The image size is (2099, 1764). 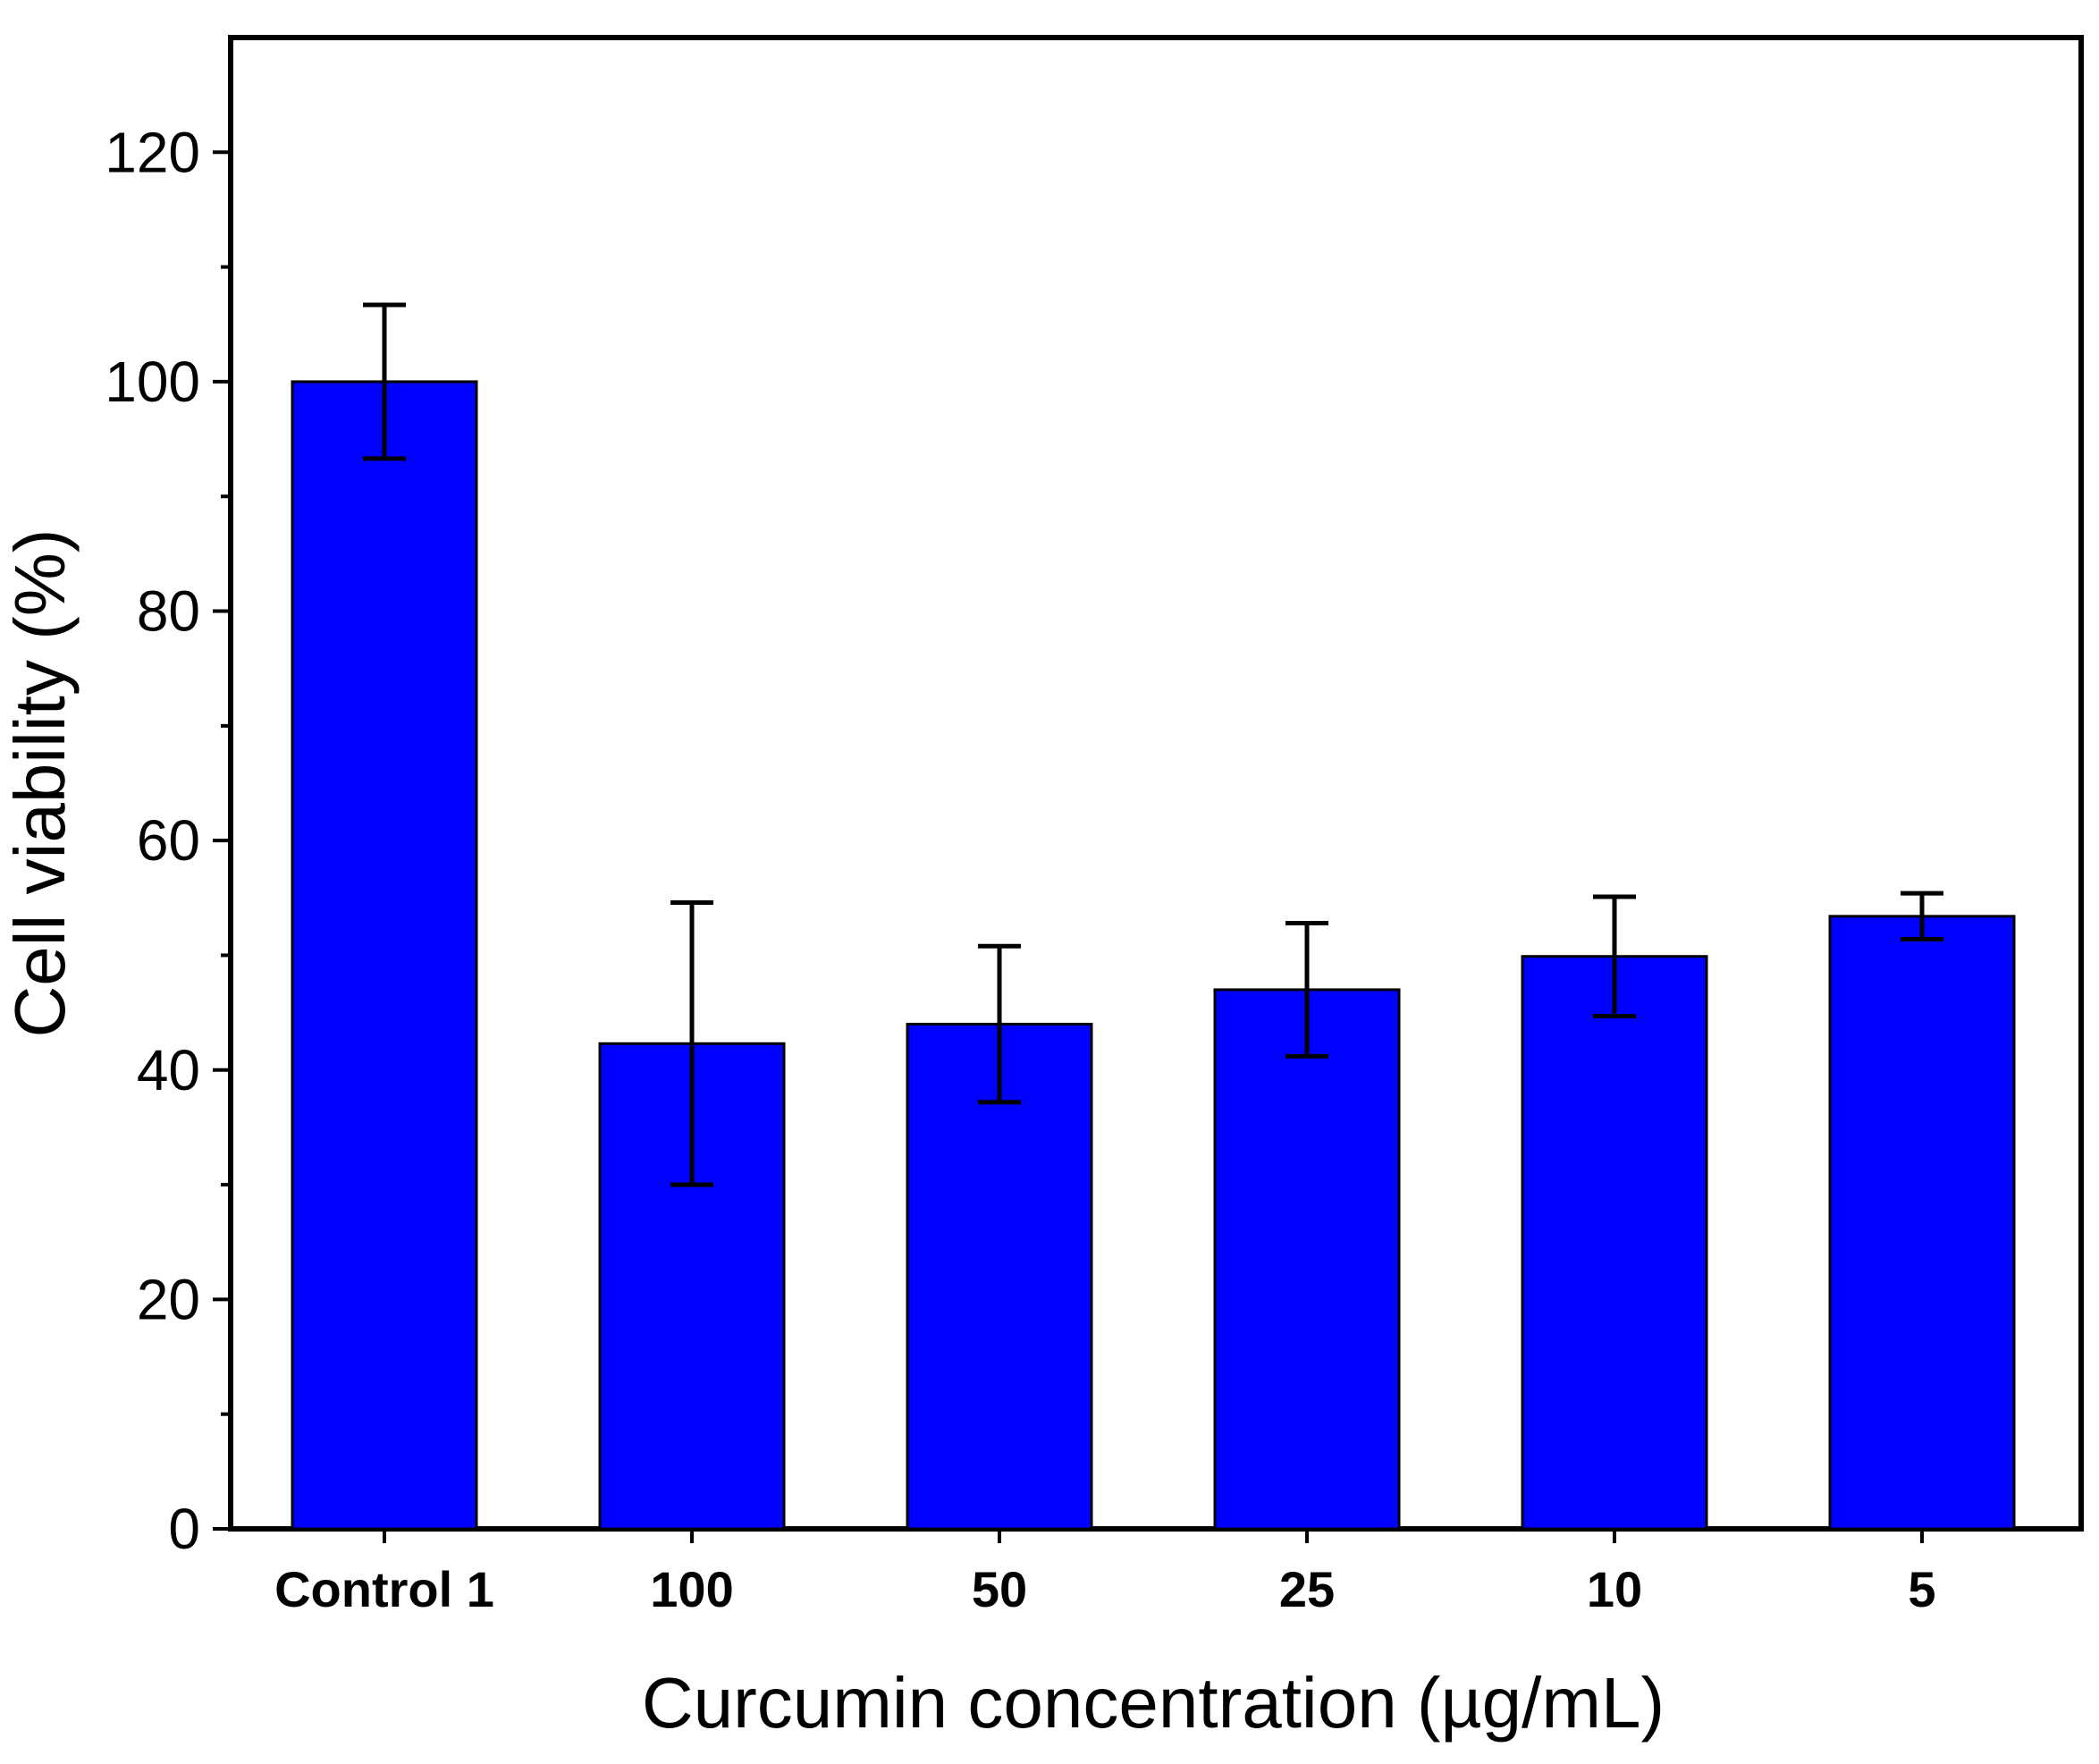 I want to click on x-tick-label-2: 50, so click(x=999, y=1589).